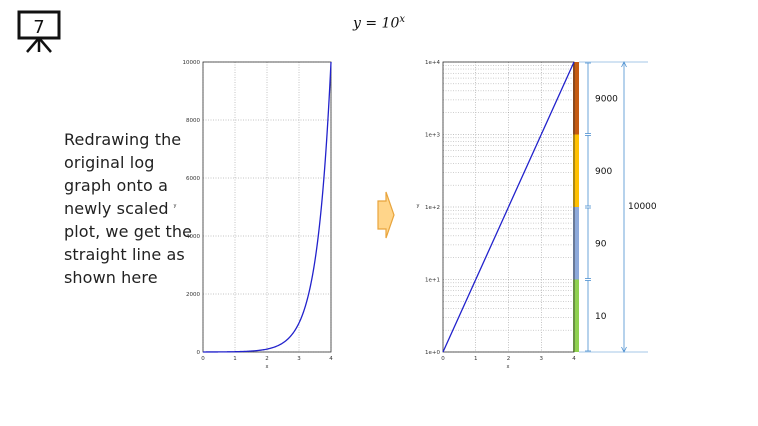 This screenshot has width=758, height=426. What do you see at coordinates (193, 295) in the screenshot?
I see `linear-chart-ytick-label: 2000` at bounding box center [193, 295].